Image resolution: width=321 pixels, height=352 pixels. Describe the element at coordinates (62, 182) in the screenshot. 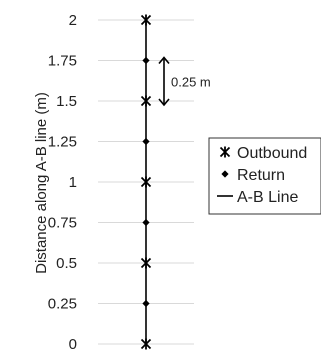

I see `y-tick-labels: 0 0.25 0.5 0.75 1 1.25 1.5 1.75 2` at that location.